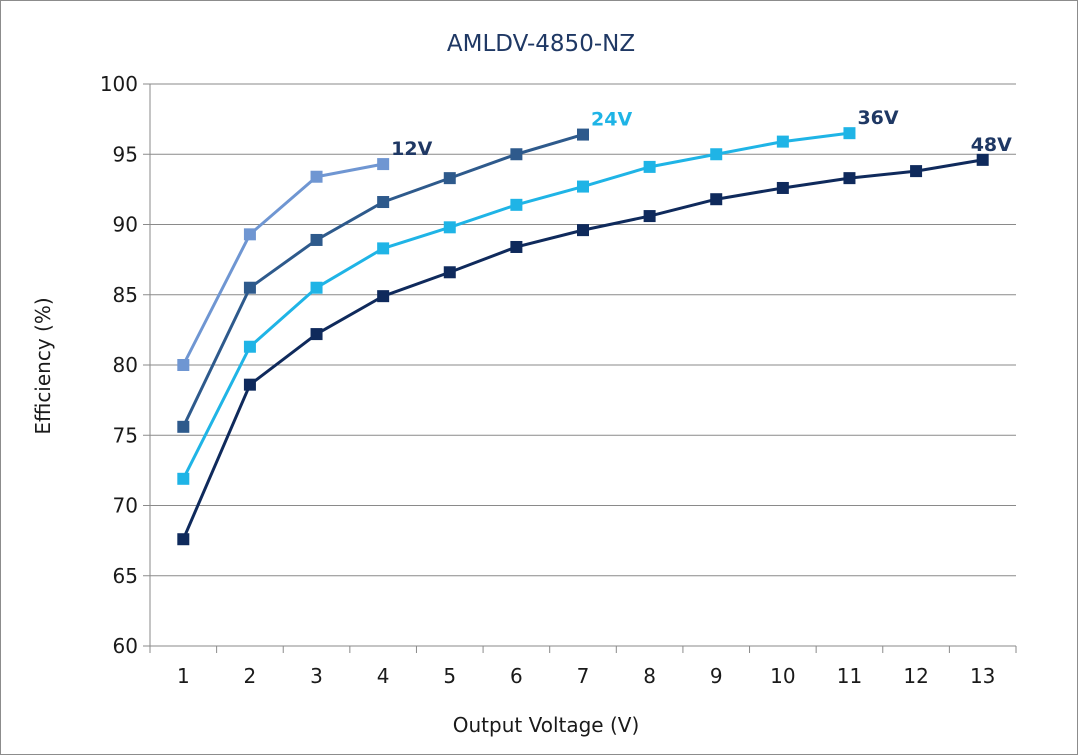 Image resolution: width=1078 pixels, height=755 pixels. I want to click on series-line-24V, so click(382, 280).